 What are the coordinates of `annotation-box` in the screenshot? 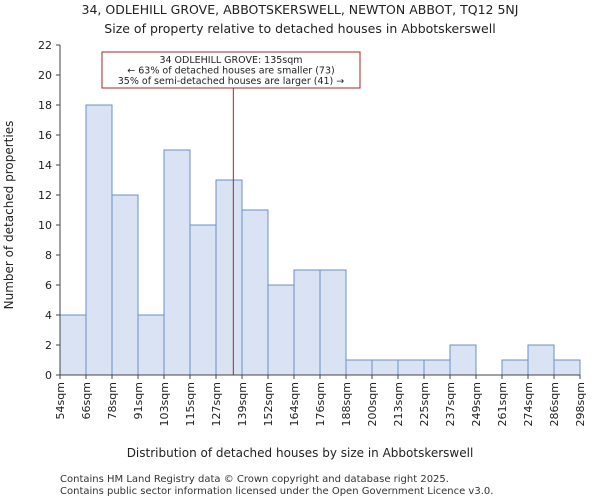 It's located at (231, 70).